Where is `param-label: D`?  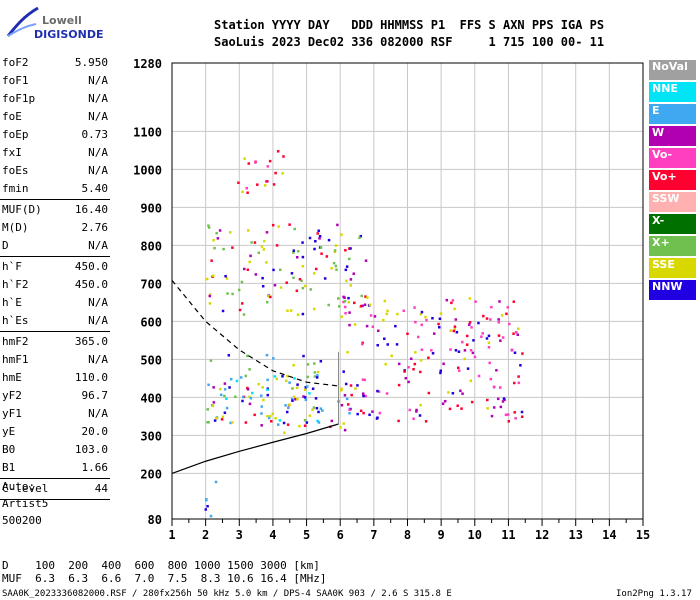
param-label: D is located at coordinates (5, 245).